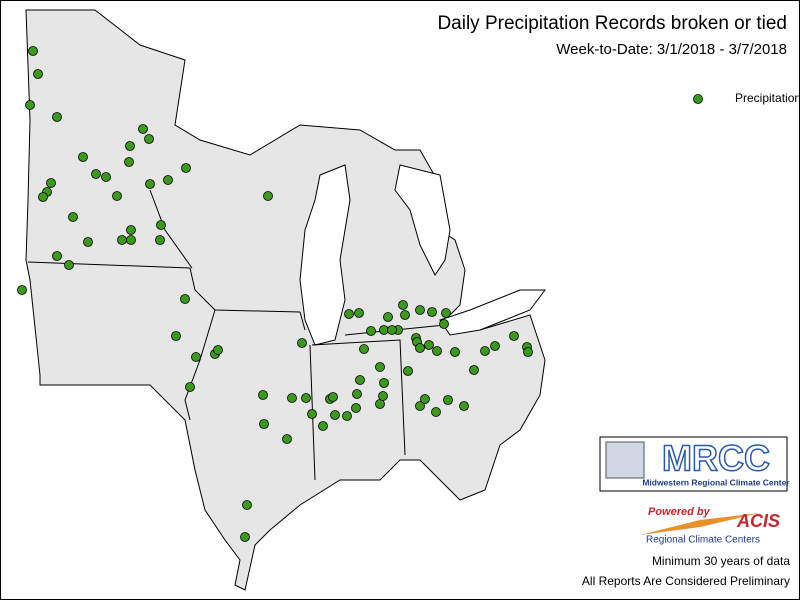 The image size is (800, 600). I want to click on mrcc-logo: MRCC Midwestern Regional Climate Center, so click(694, 464).